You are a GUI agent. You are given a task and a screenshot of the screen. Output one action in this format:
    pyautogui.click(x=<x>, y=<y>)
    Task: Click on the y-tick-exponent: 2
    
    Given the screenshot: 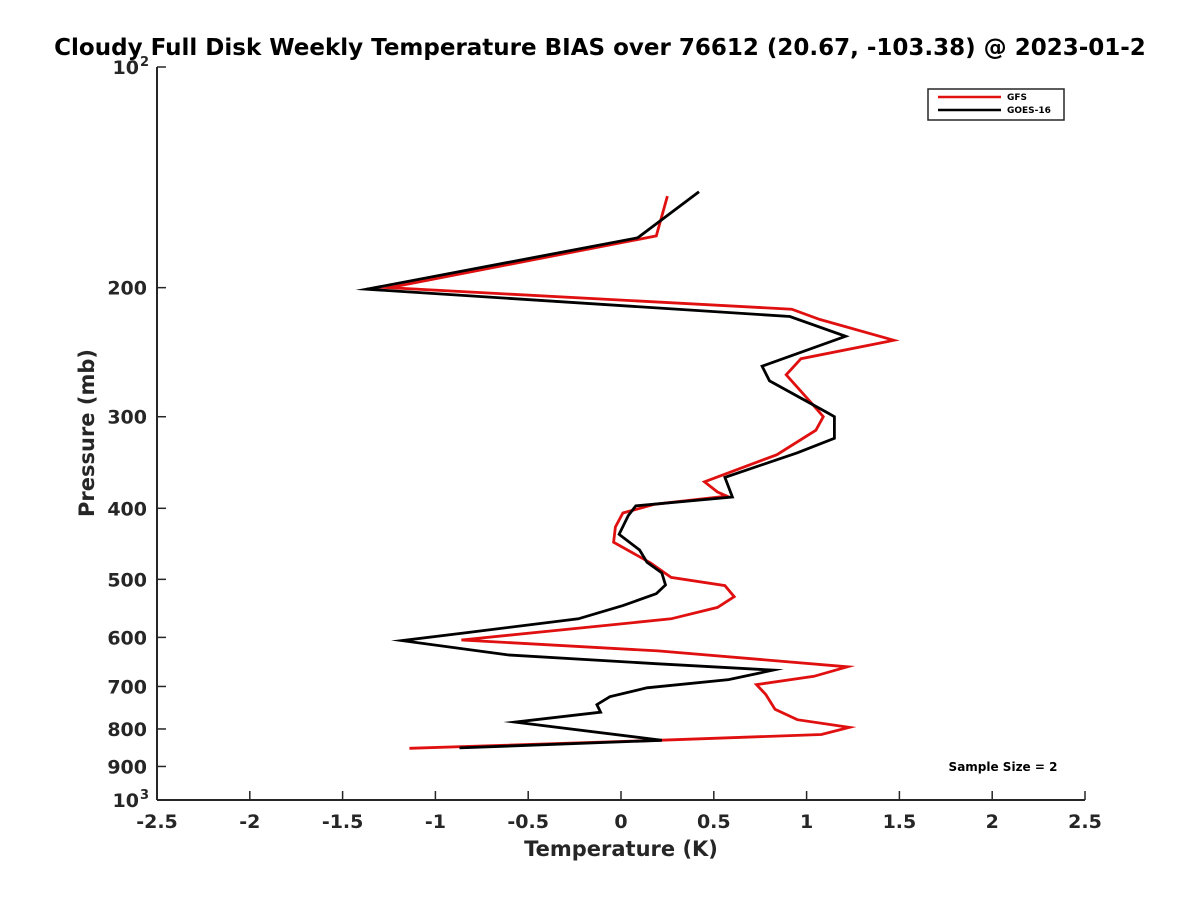 What is the action you would take?
    pyautogui.click(x=144, y=62)
    